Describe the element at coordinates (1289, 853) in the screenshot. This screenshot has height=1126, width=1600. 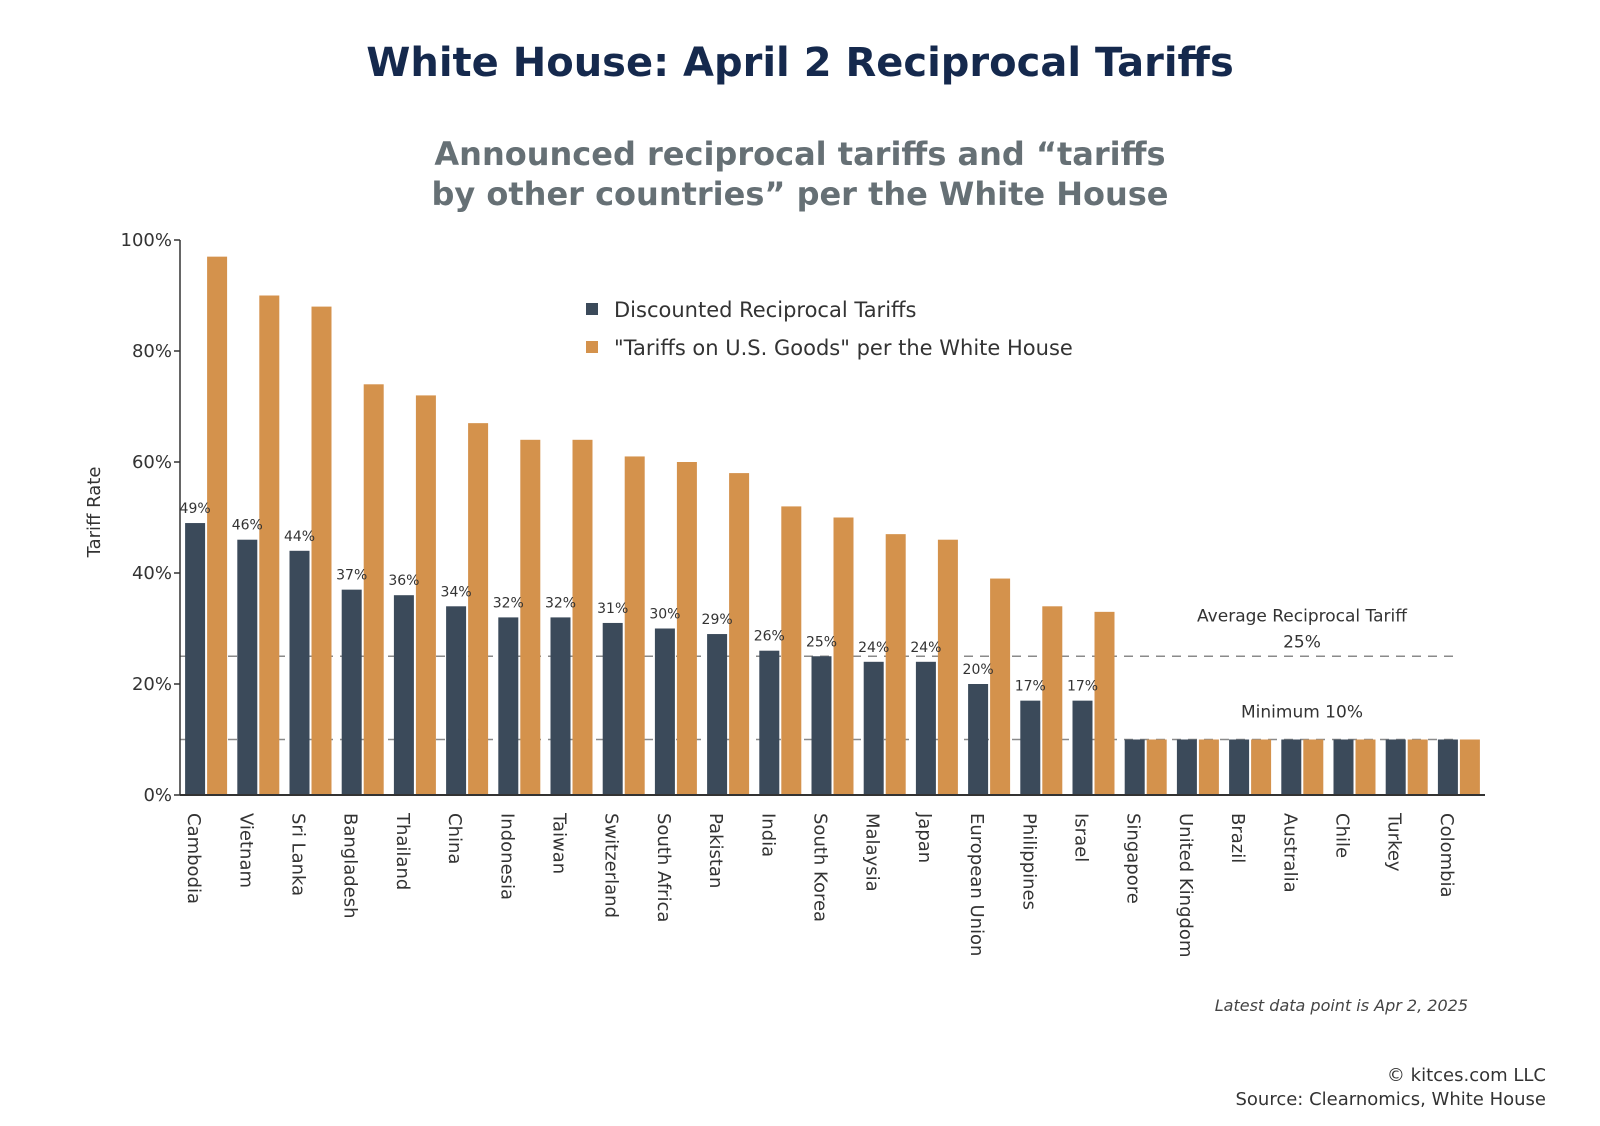
I see `x-category-label: Australia` at that location.